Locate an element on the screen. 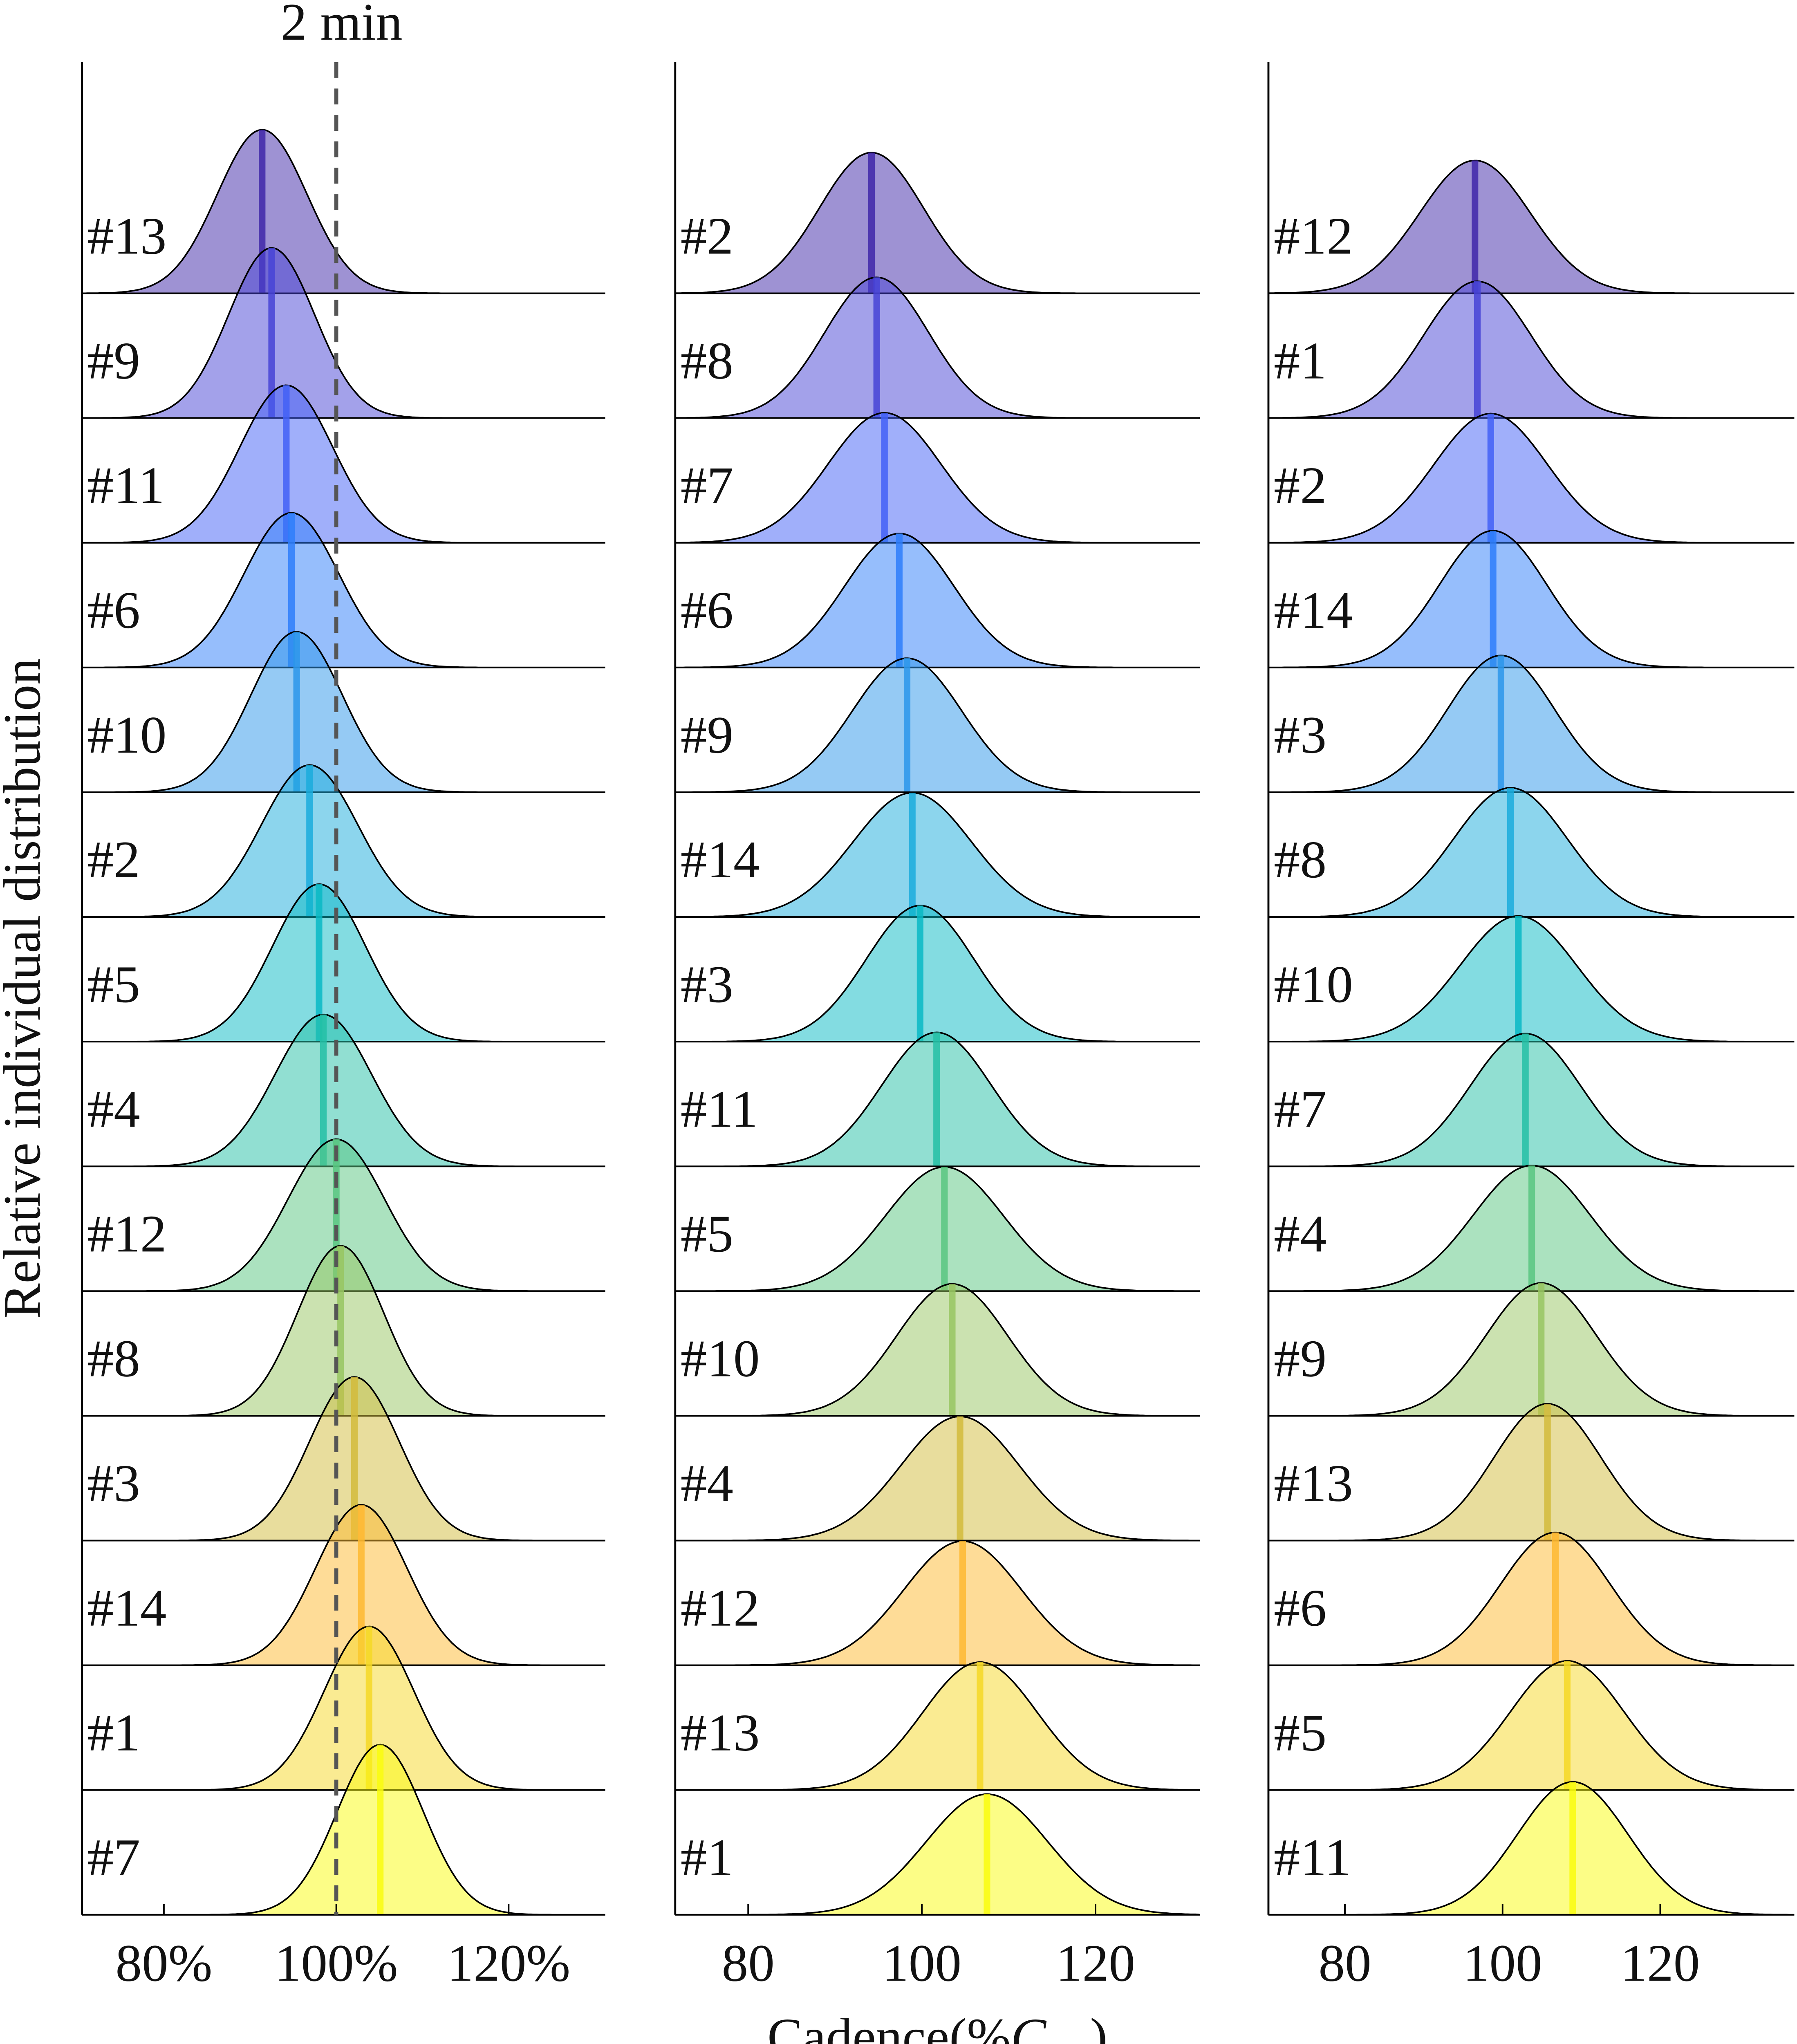 This screenshot has width=1797, height=2044. y-axis-label: Relative individual distribution is located at coordinates (25, 988).